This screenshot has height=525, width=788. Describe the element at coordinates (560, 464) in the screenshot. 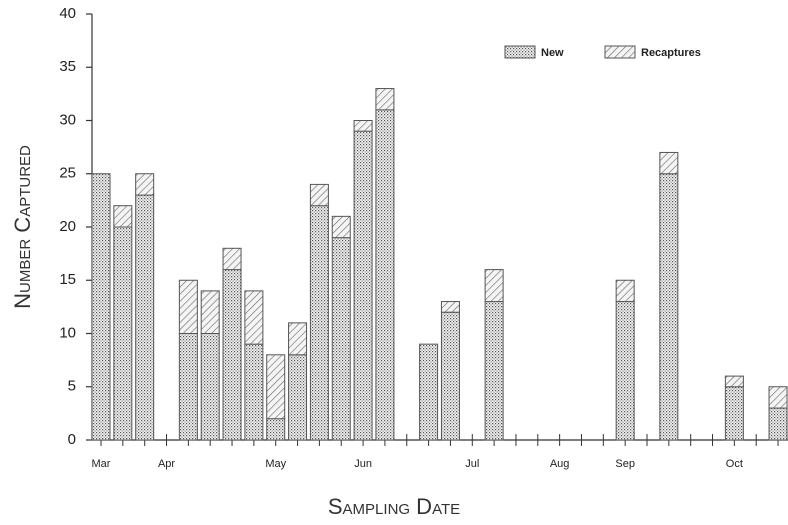

I see `x-tick-label: Aug` at that location.